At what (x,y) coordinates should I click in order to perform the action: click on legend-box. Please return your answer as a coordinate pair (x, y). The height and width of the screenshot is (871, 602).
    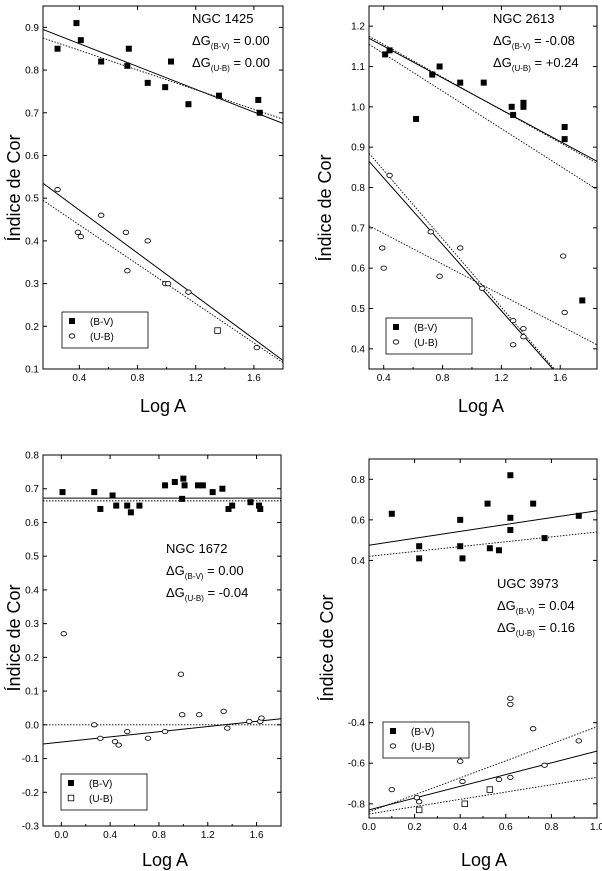
    Looking at the image, I should click on (429, 336).